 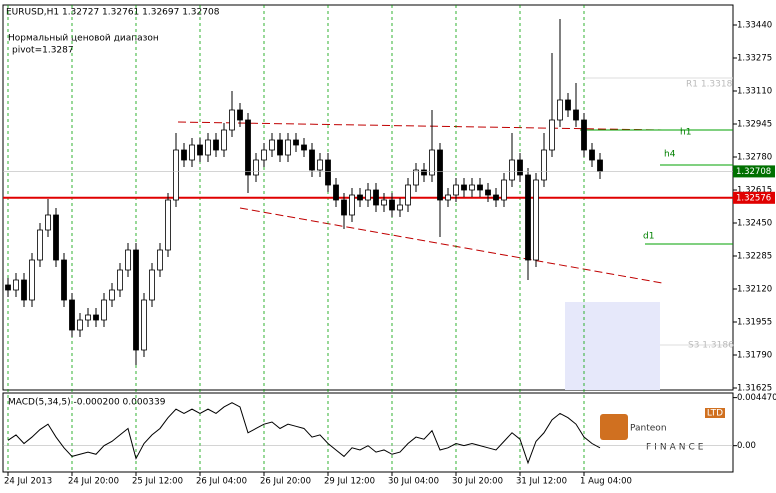 What do you see at coordinates (612, 346) in the screenshot?
I see `range-box` at bounding box center [612, 346].